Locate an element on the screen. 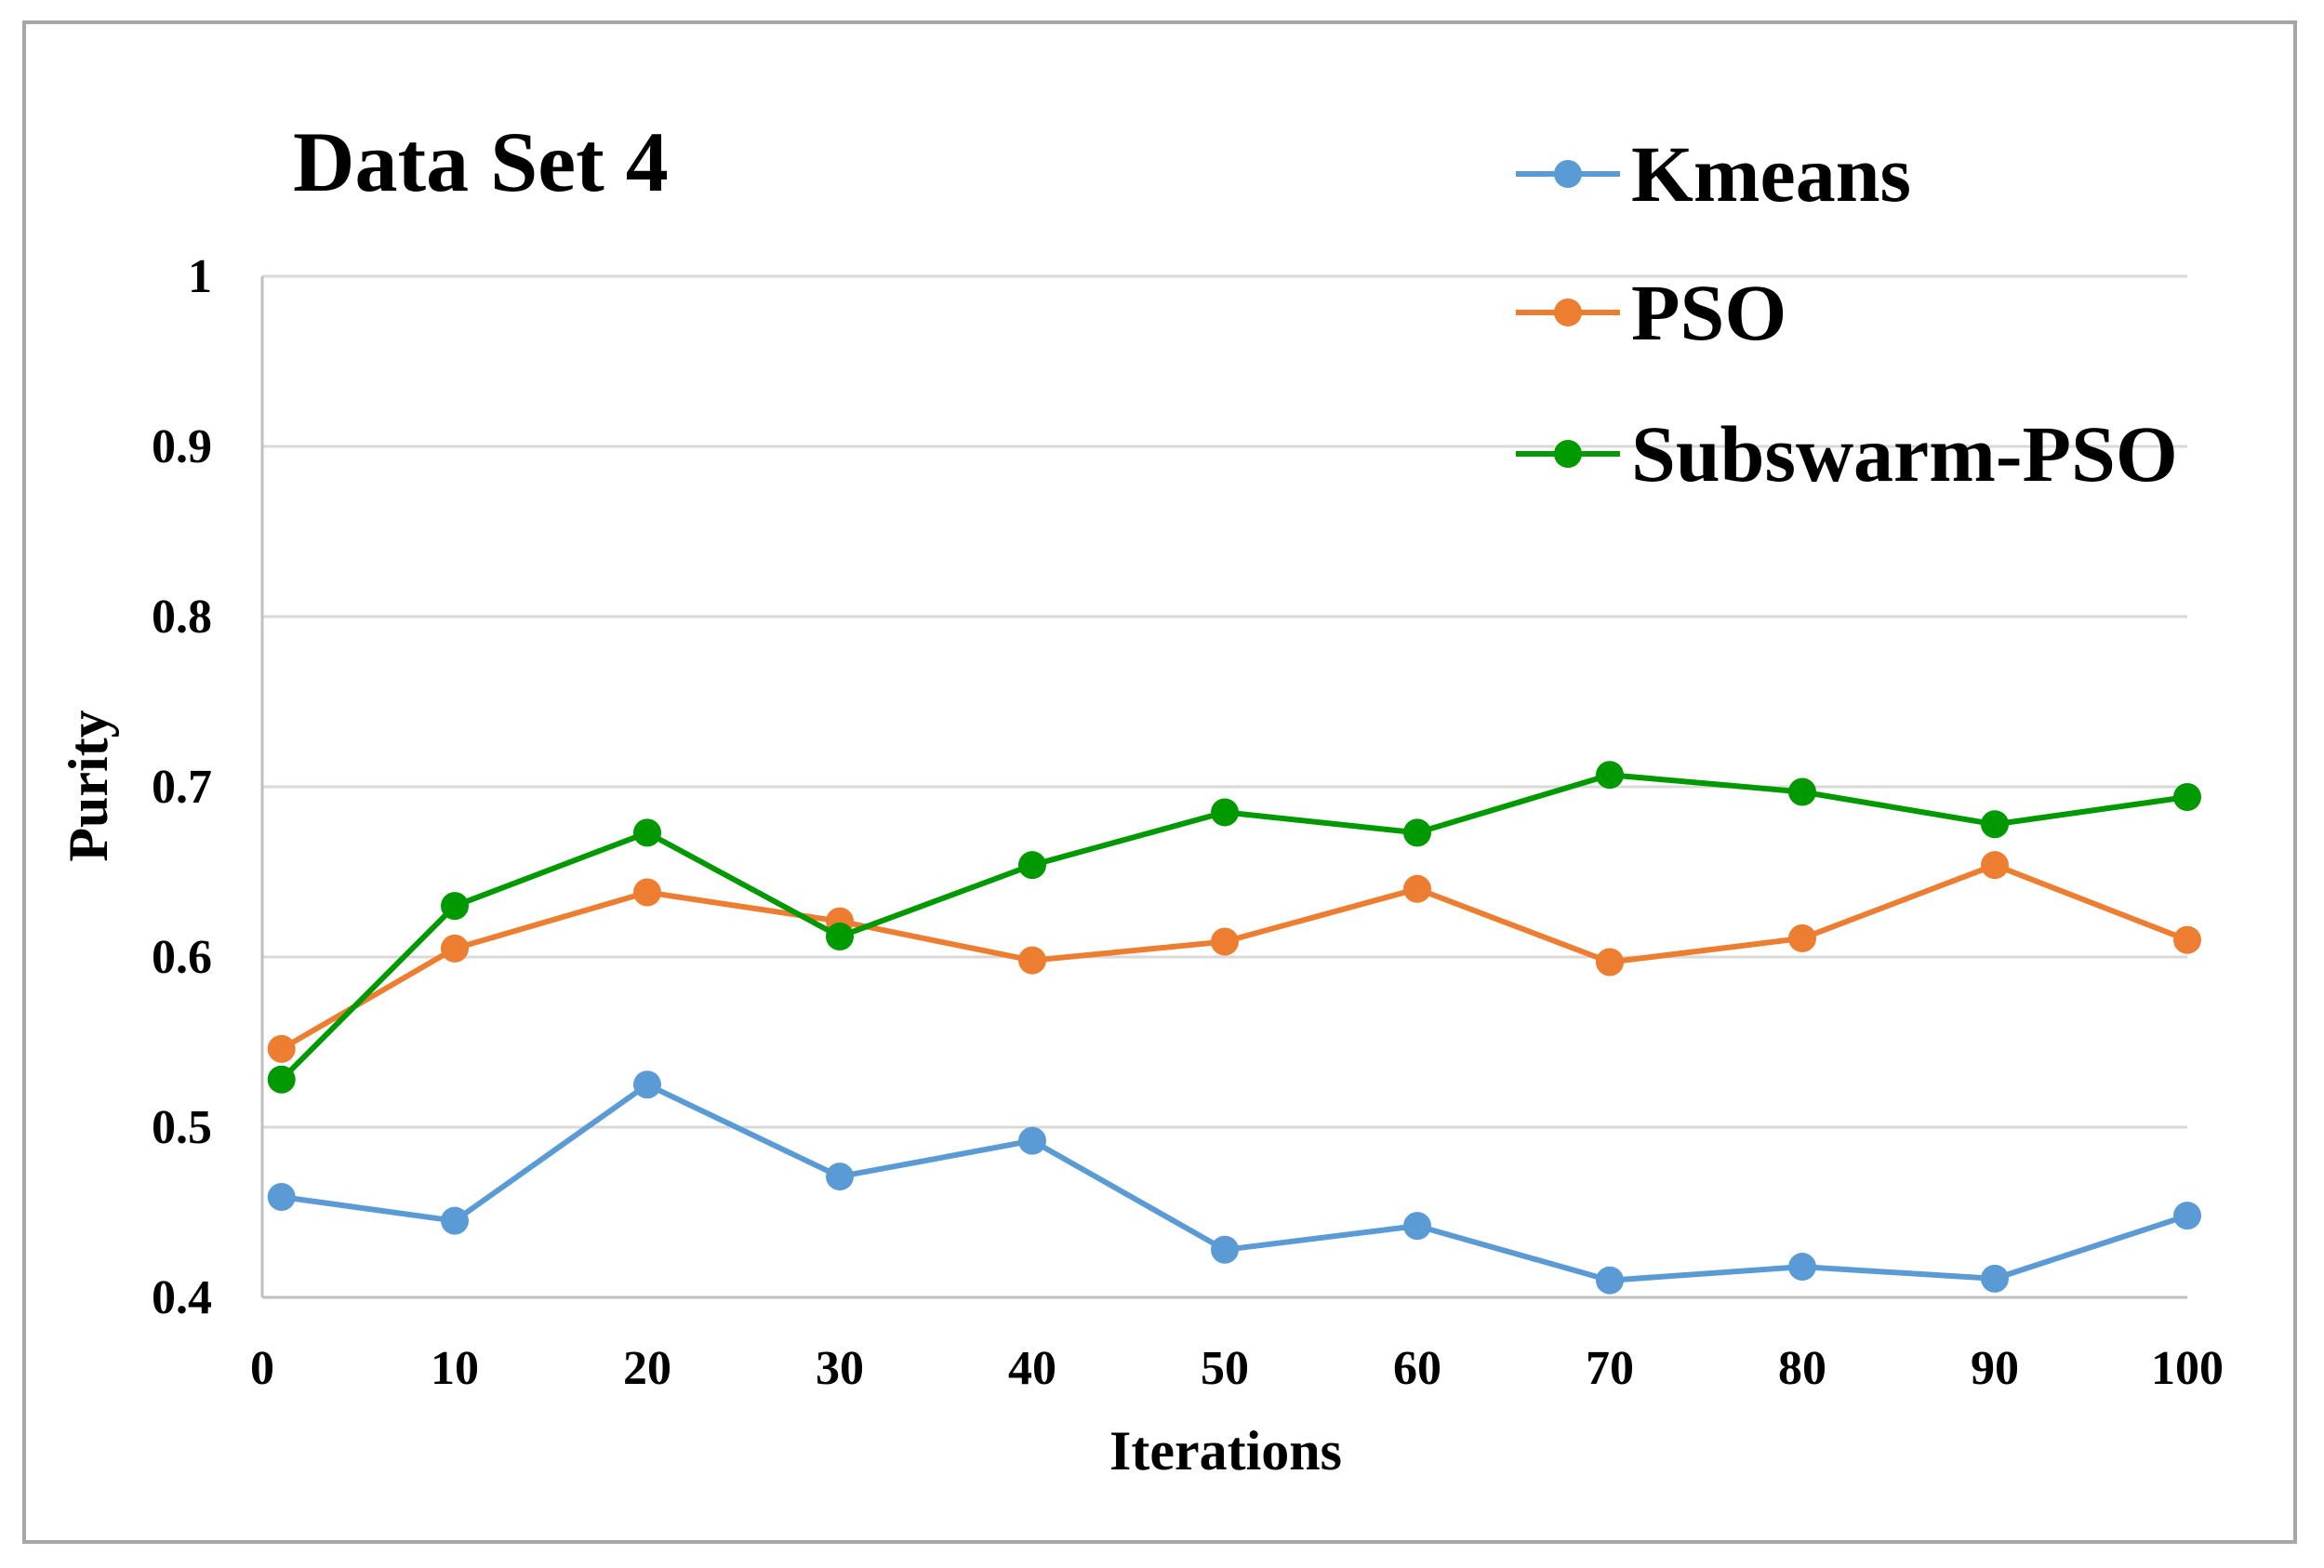 The image size is (2324, 1568). y-tick-label-0.9: 0.9 is located at coordinates (182, 446).